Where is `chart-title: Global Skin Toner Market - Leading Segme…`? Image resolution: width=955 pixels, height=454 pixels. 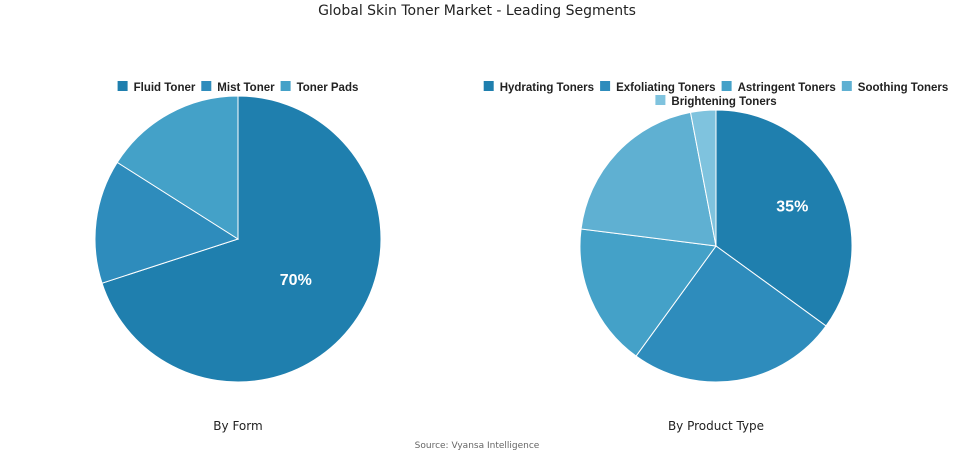
chart-title: Global Skin Toner Market - Leading Segme… is located at coordinates (477, 11).